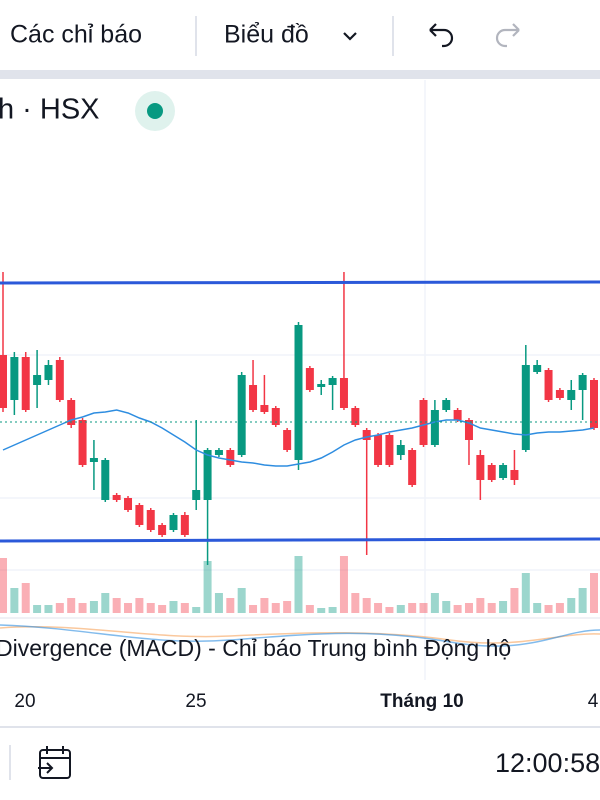 The height and width of the screenshot is (800, 600). I want to click on calendar-icon, so click(54, 762).